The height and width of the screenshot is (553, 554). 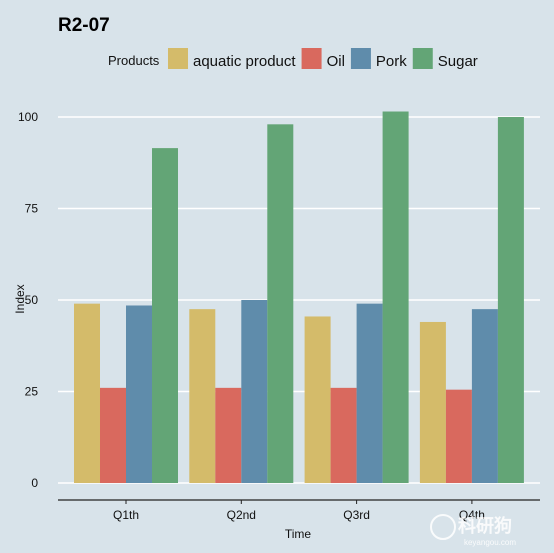 I want to click on y-tick-label: 75, so click(x=32, y=209).